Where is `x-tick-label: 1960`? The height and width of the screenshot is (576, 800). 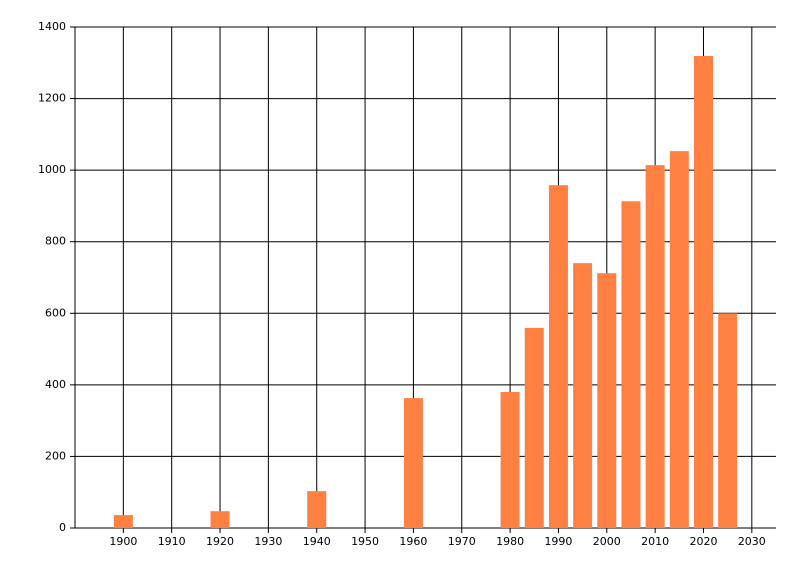
x-tick-label: 1960 is located at coordinates (413, 541).